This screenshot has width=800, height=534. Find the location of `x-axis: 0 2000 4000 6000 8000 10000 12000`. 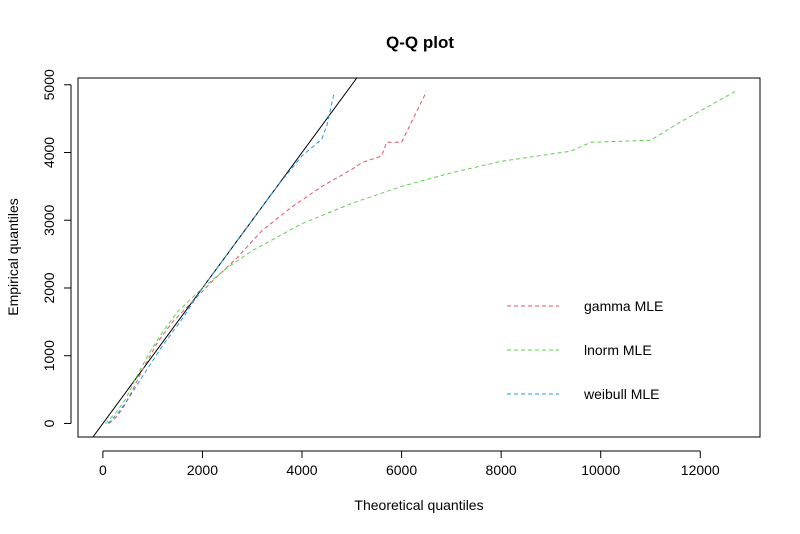

x-axis: 0 2000 4000 6000 8000 10000 12000 is located at coordinates (409, 464).